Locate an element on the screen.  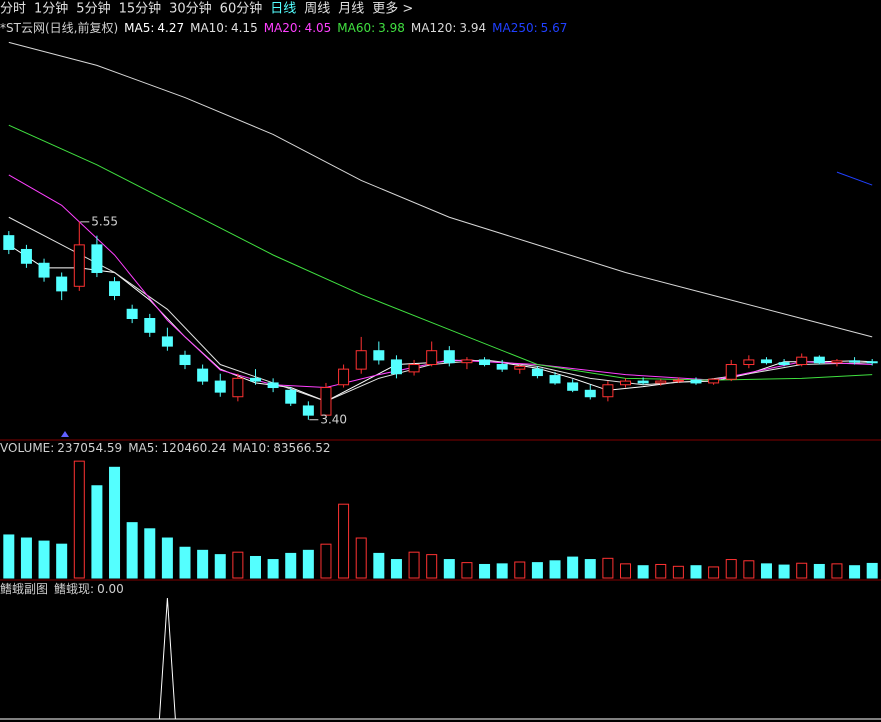
legend-value: 237054.59 is located at coordinates (89, 448).